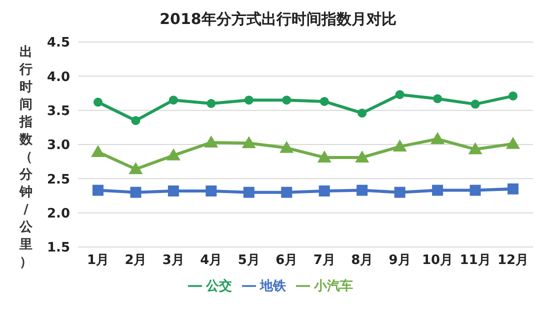  What do you see at coordinates (58, 43) in the screenshot?
I see `y-tick-label: 4.5` at bounding box center [58, 43].